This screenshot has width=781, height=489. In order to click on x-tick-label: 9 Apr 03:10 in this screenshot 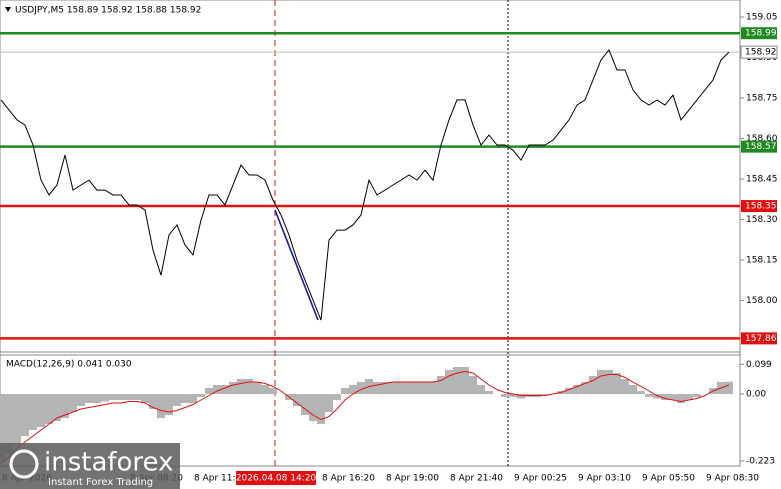, I will do `click(604, 479)`.